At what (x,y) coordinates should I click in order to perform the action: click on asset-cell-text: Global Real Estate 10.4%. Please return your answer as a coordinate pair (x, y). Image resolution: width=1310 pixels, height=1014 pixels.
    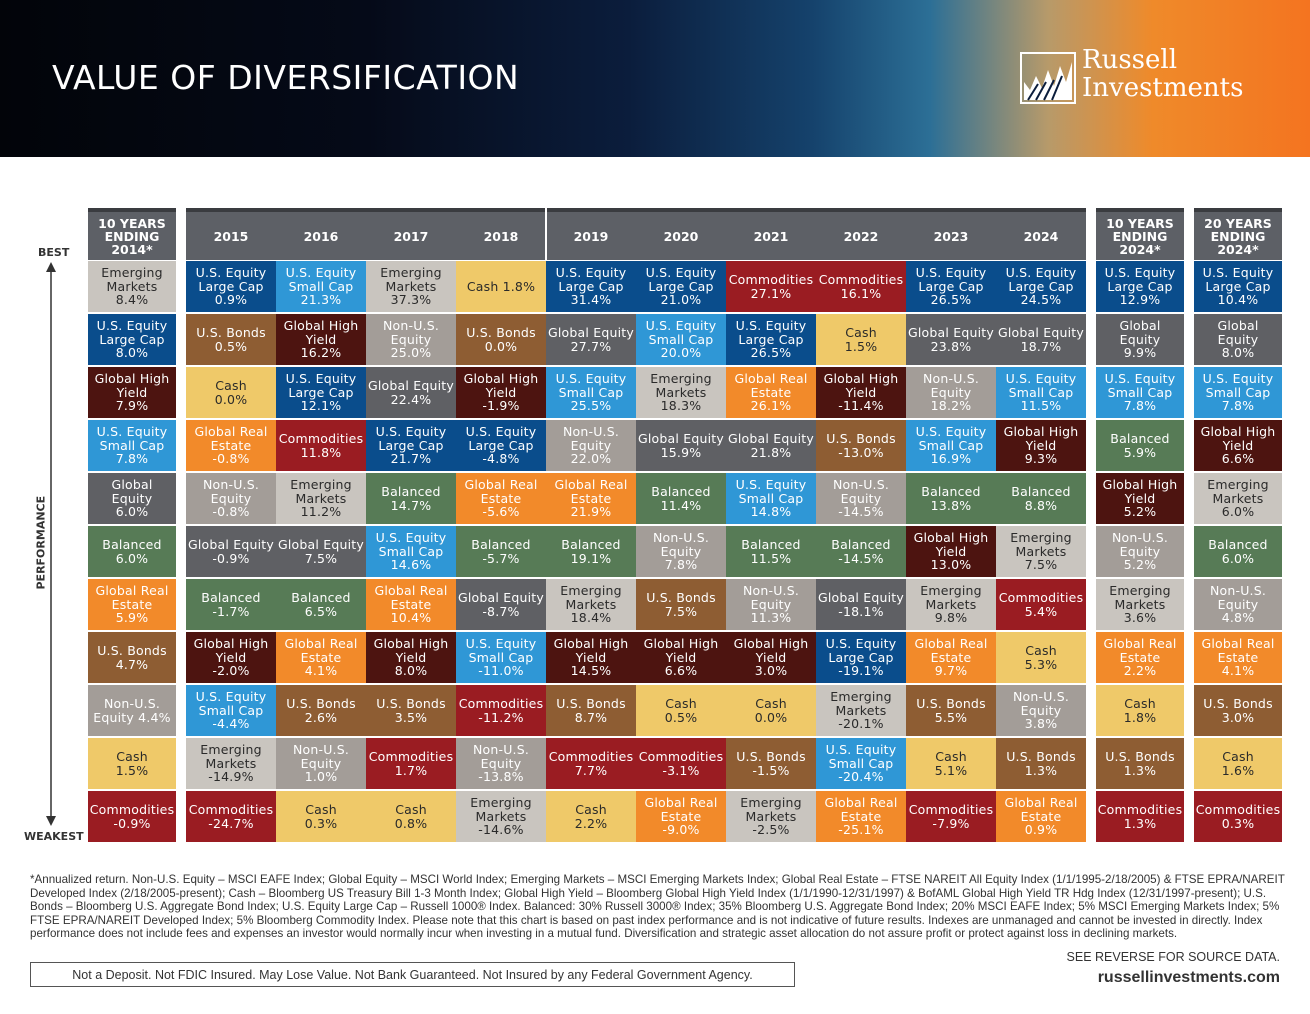
    Looking at the image, I should click on (411, 604).